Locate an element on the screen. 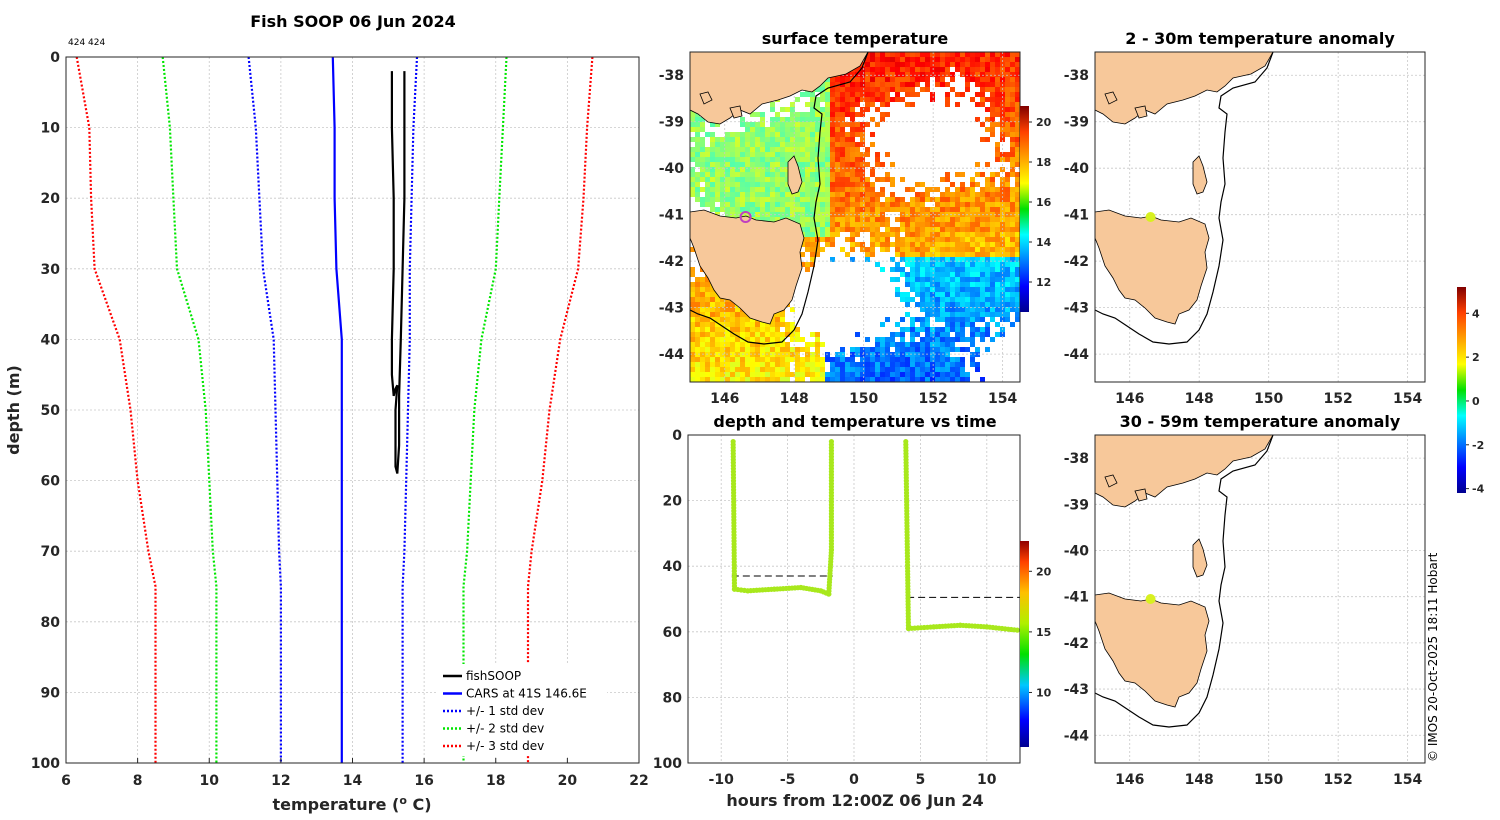  time-point is located at coordinates (1017, 630).